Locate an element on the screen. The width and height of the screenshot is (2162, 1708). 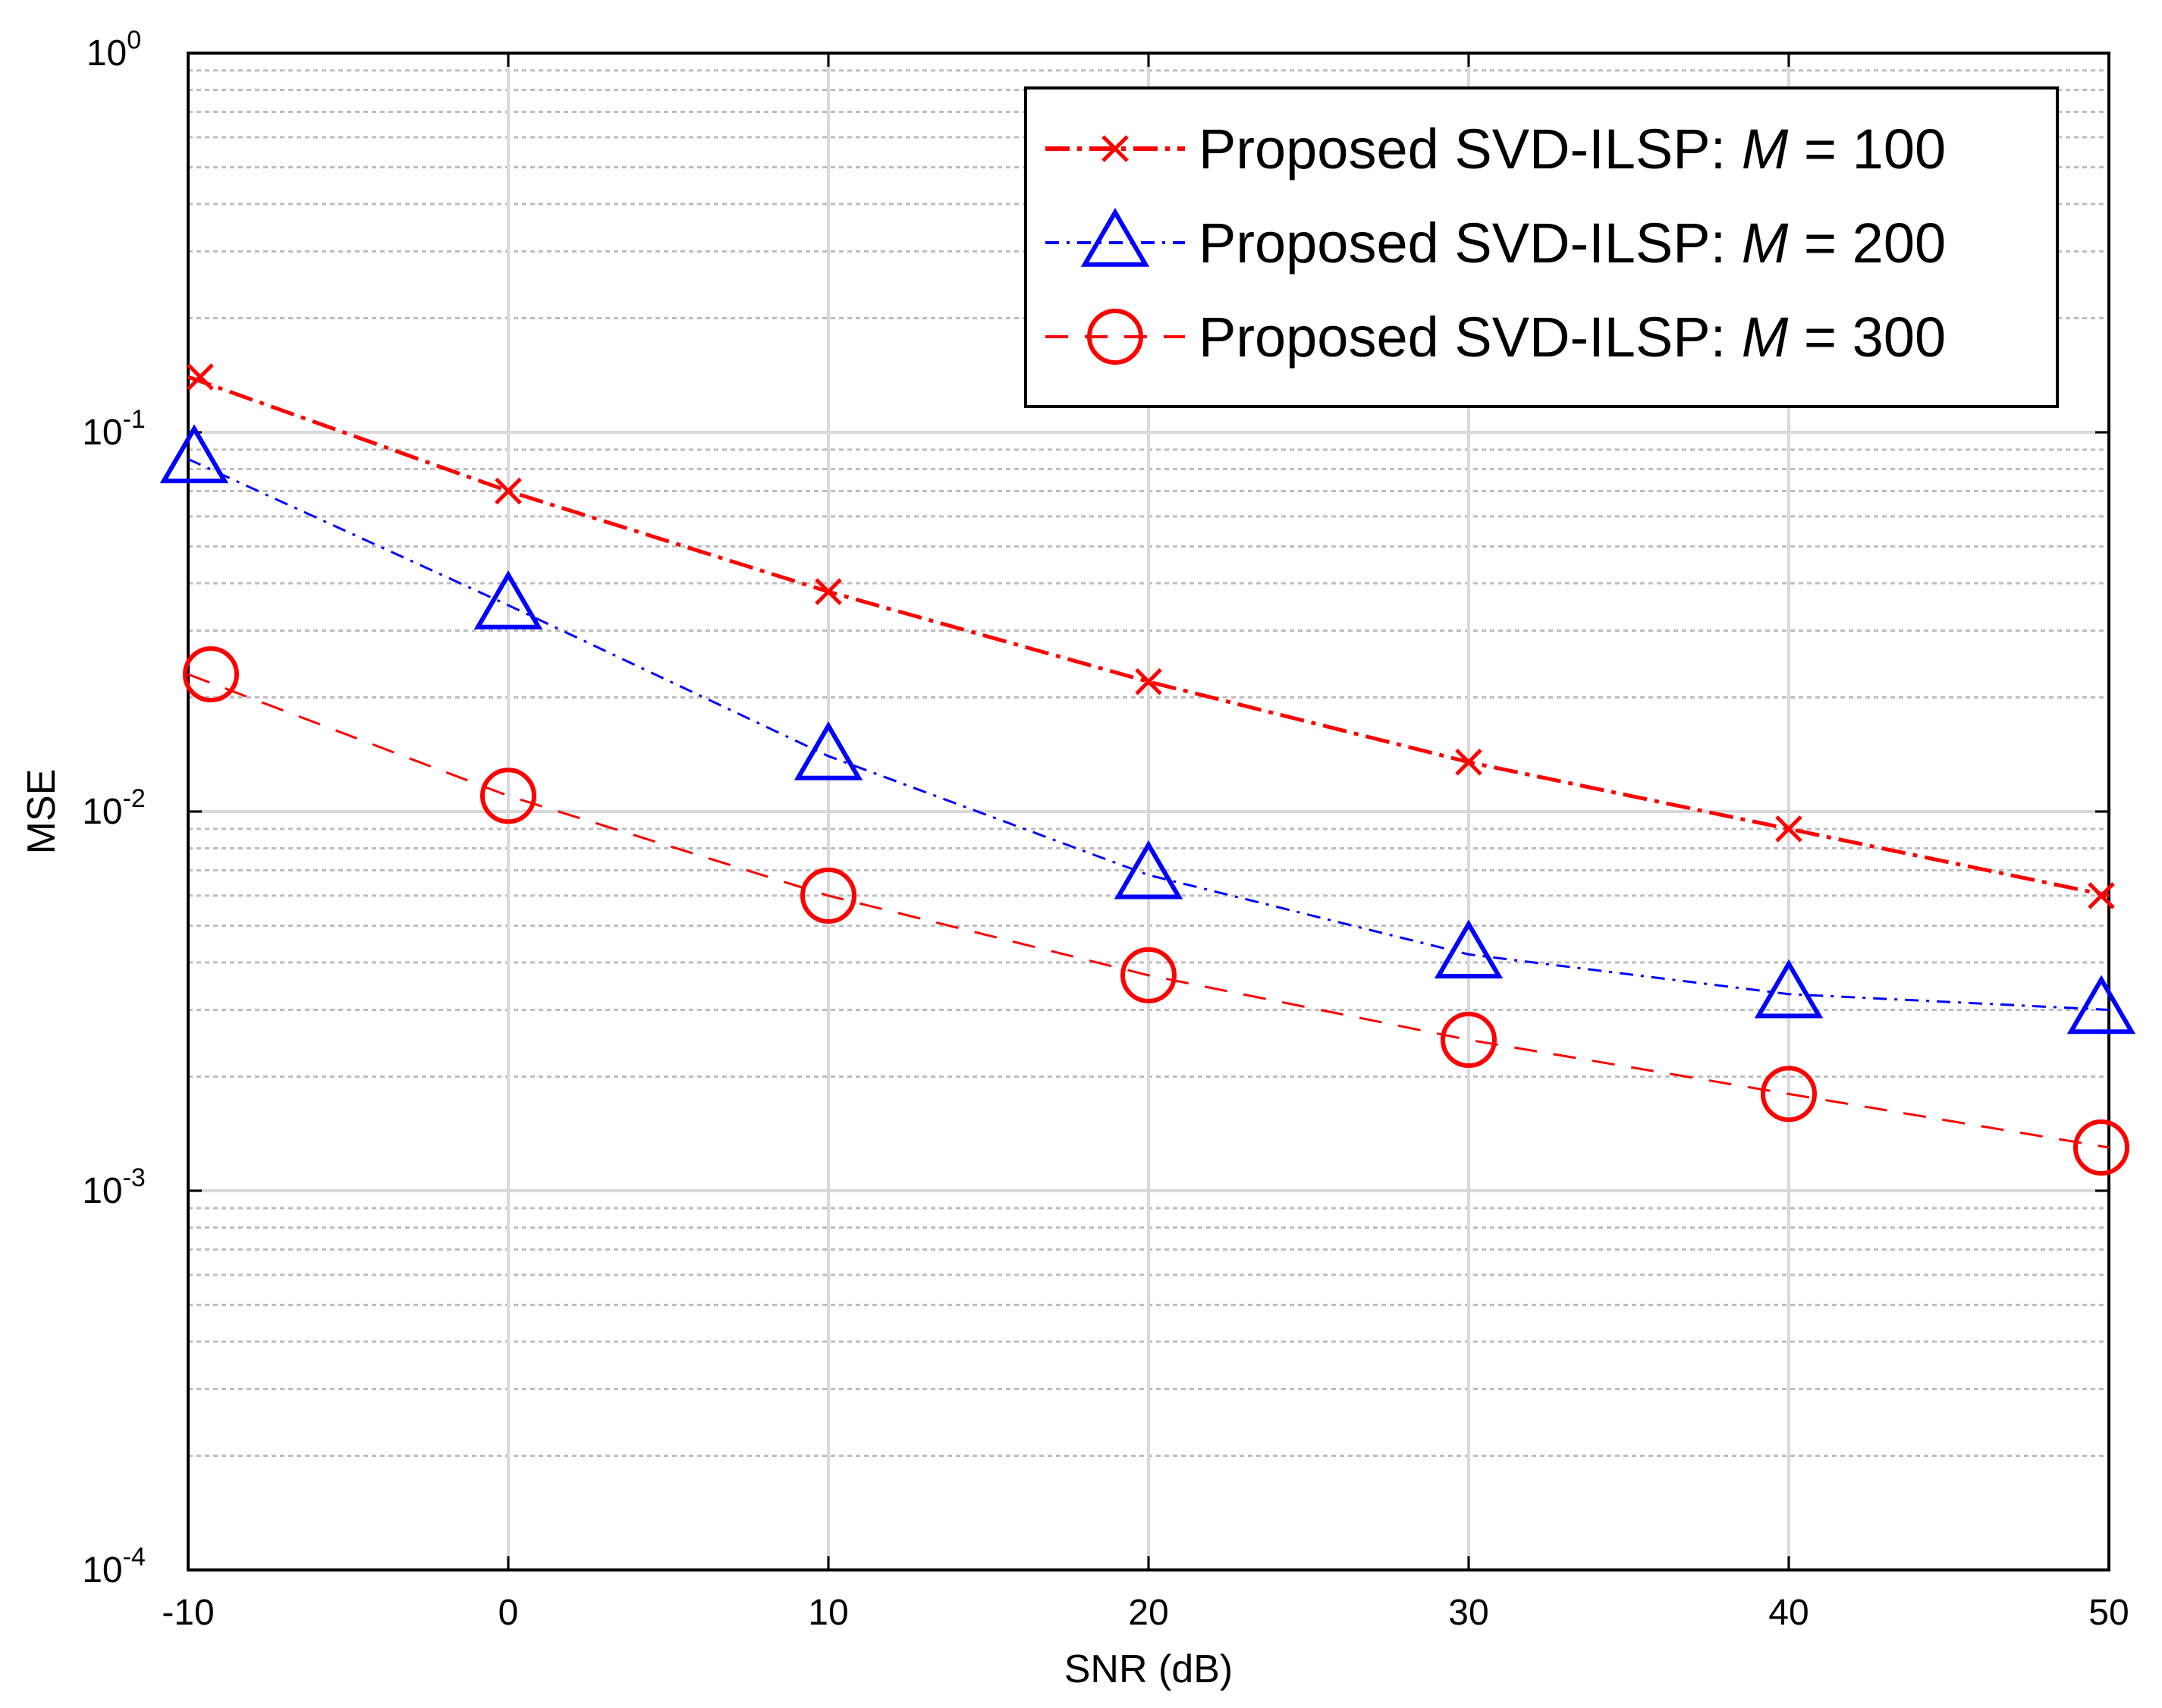
x-tick-label: 30 is located at coordinates (1468, 1613).